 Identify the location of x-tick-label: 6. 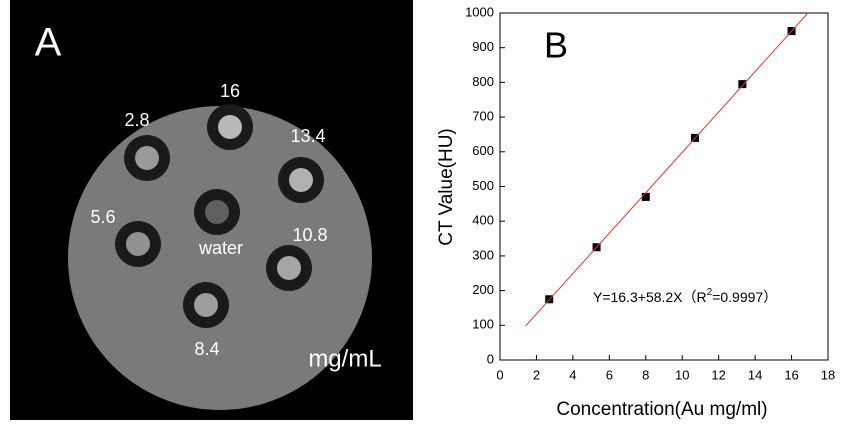
(609, 374).